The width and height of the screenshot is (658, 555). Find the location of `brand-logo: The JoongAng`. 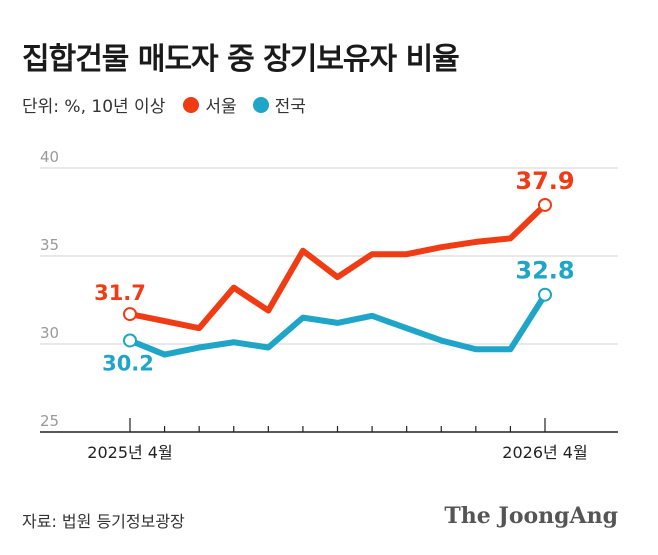

brand-logo: The JoongAng is located at coordinates (531, 516).